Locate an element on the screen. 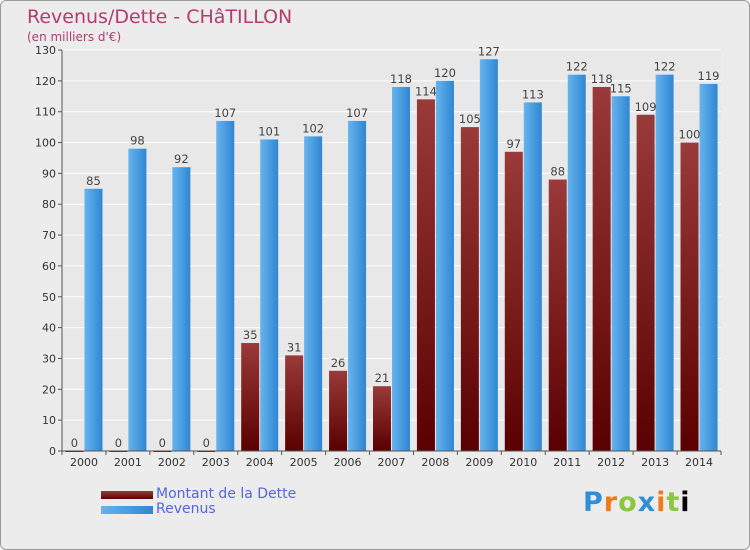  x-tick-label: 2009 is located at coordinates (479, 462).